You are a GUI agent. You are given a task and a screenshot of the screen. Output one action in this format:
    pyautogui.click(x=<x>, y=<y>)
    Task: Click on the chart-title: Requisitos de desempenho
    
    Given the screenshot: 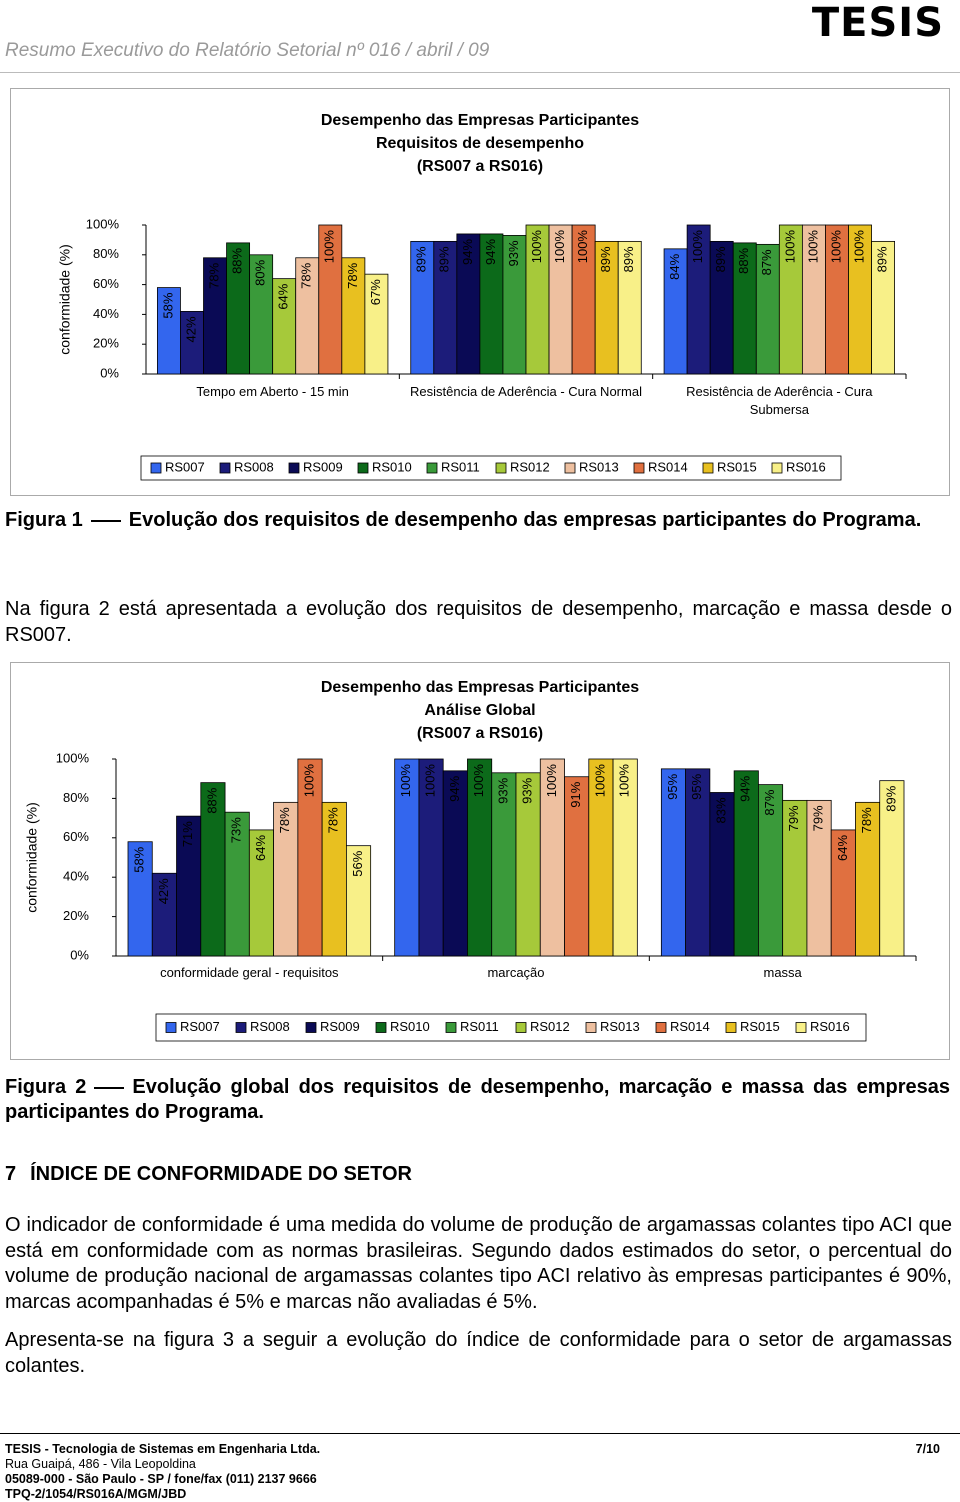 What is the action you would take?
    pyautogui.click(x=480, y=143)
    